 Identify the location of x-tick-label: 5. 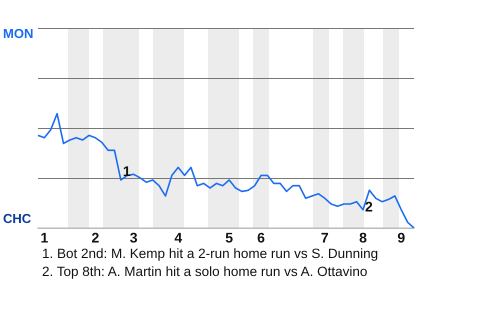
(229, 237).